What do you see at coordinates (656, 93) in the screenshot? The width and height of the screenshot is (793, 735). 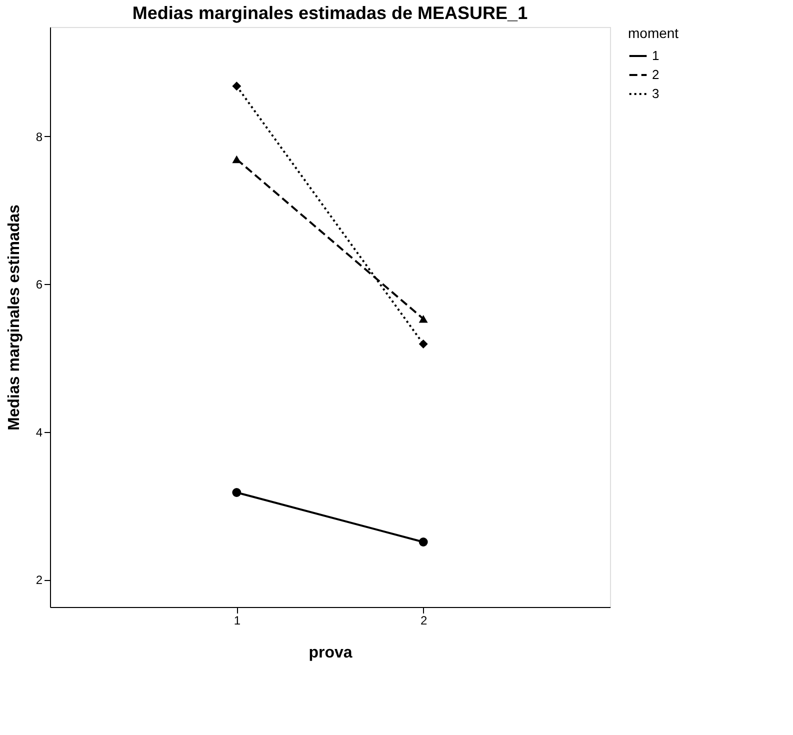 I see `legend-label: 3` at bounding box center [656, 93].